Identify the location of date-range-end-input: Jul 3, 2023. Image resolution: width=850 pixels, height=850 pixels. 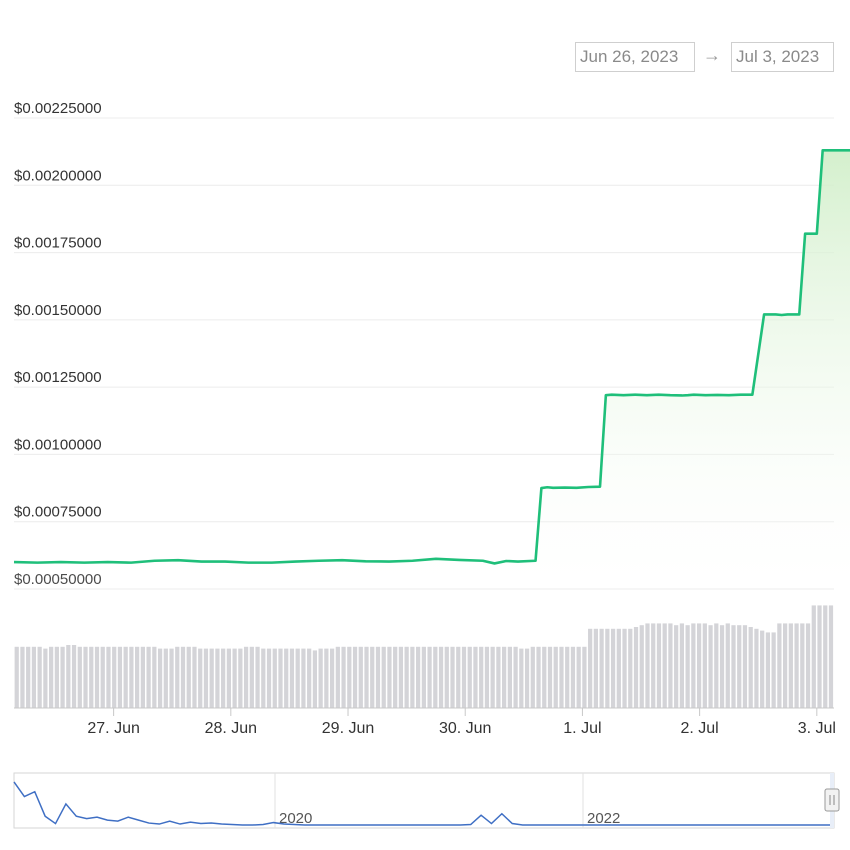
(782, 57).